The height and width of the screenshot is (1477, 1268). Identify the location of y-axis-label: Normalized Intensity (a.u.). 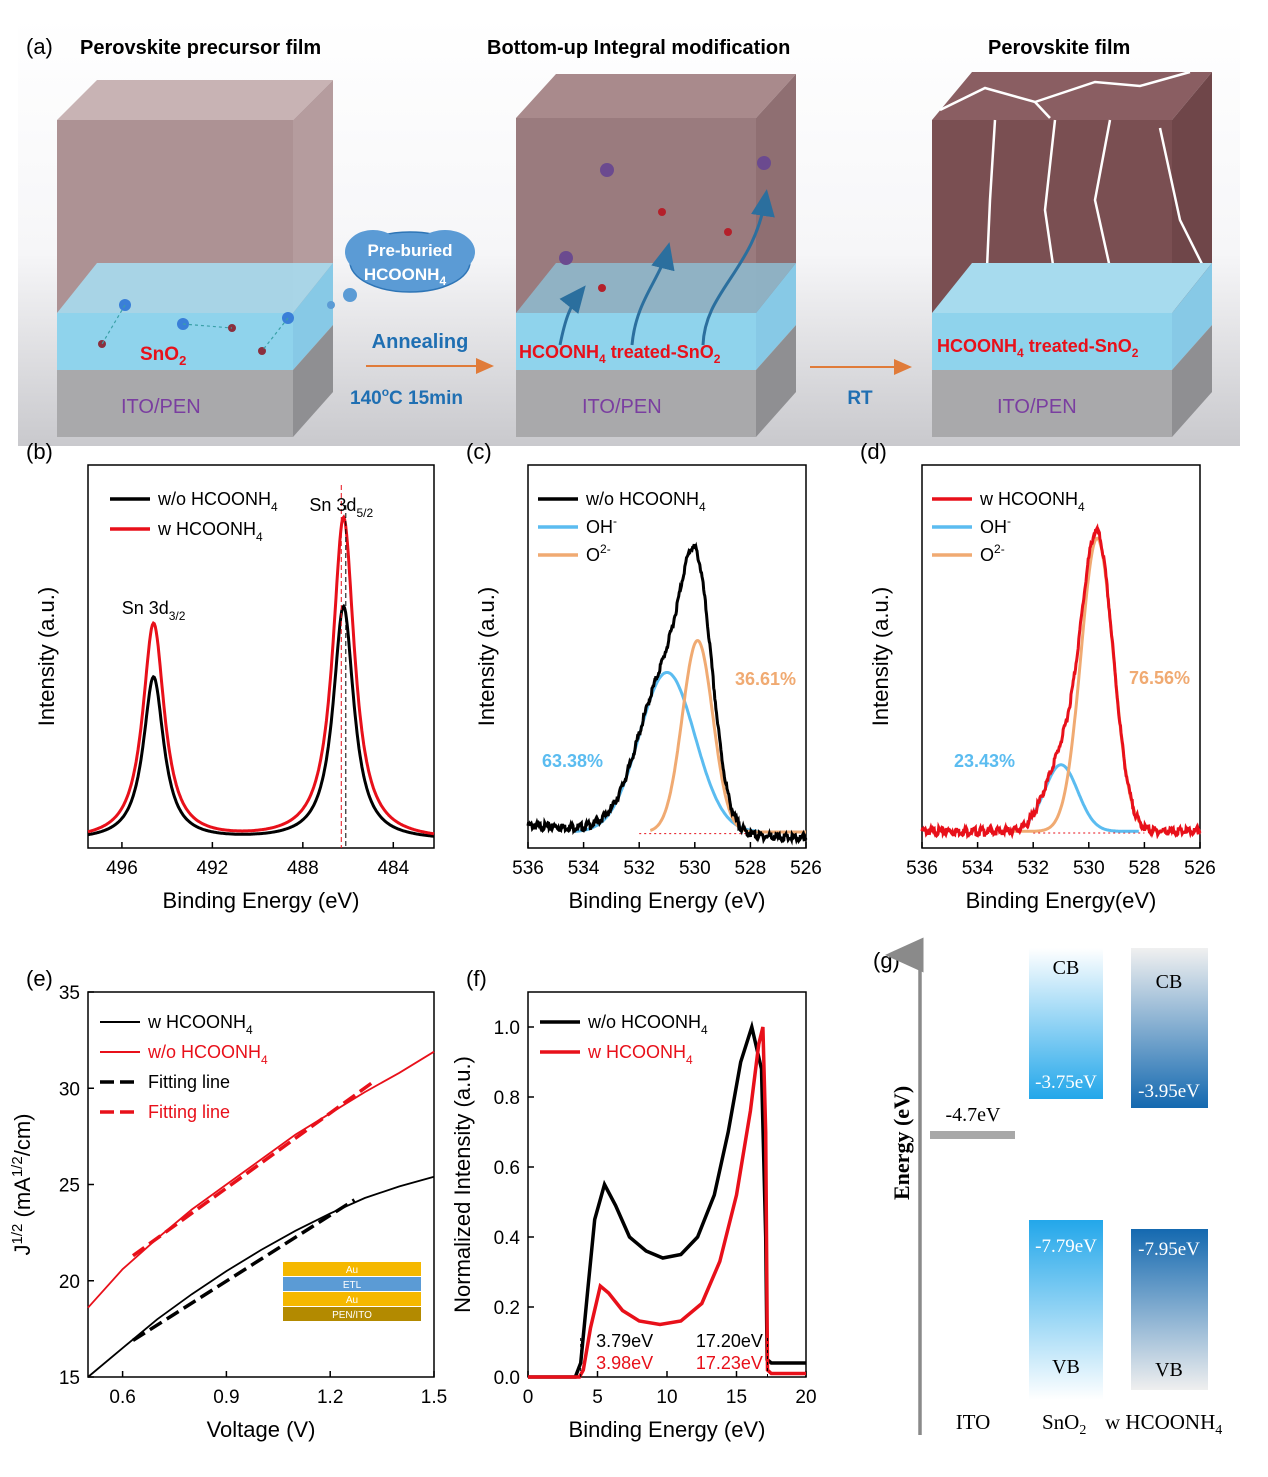
(462, 1184).